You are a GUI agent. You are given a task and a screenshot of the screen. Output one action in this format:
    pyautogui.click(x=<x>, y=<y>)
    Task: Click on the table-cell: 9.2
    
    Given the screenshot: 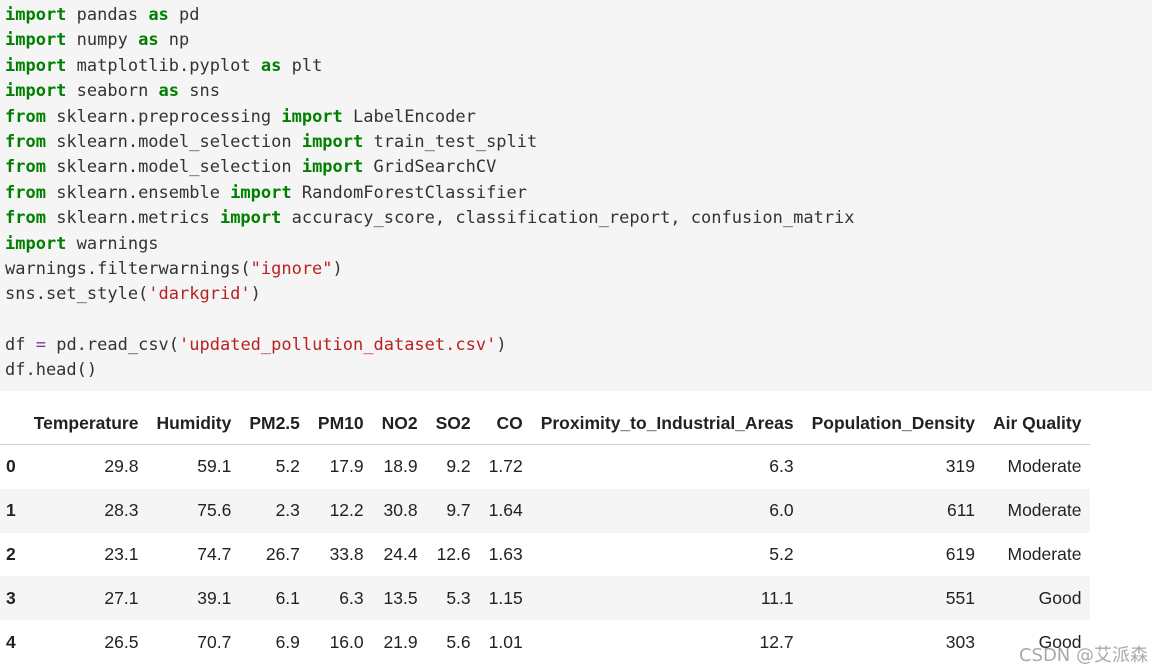 What is the action you would take?
    pyautogui.click(x=458, y=466)
    